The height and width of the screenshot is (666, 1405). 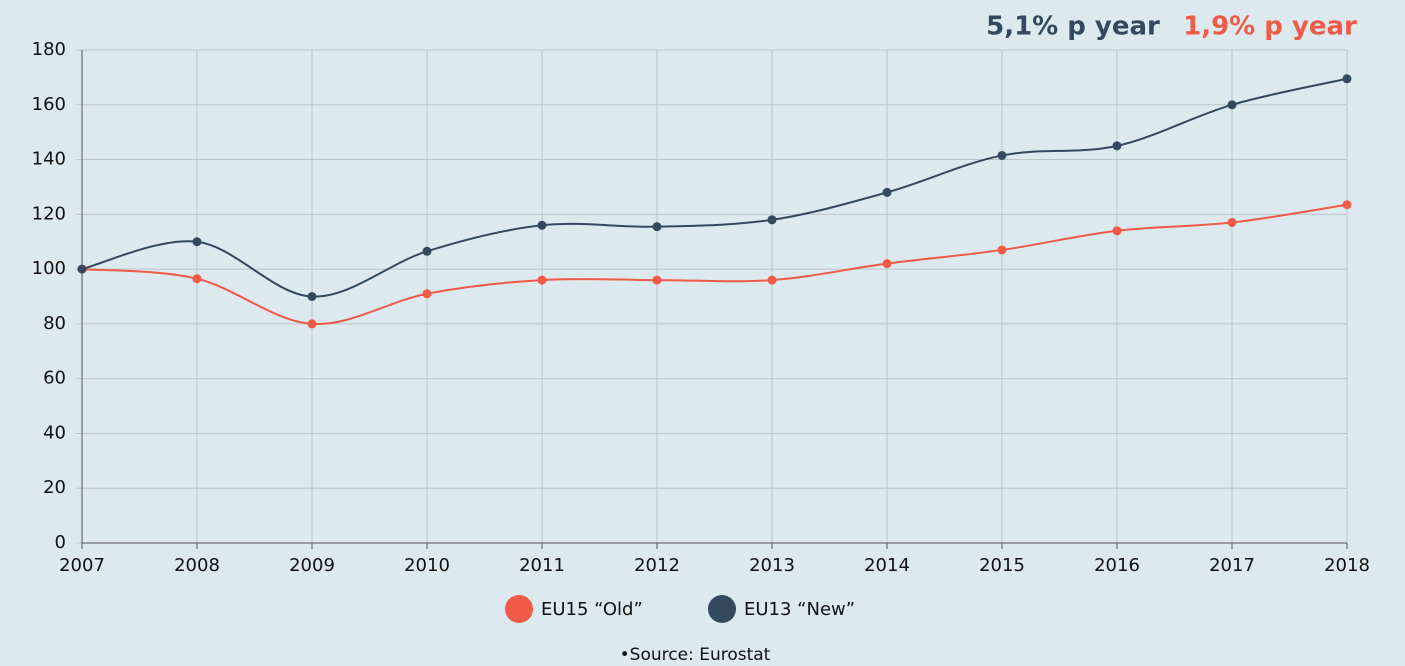 I want to click on x-tick-label: 2013, so click(x=772, y=565).